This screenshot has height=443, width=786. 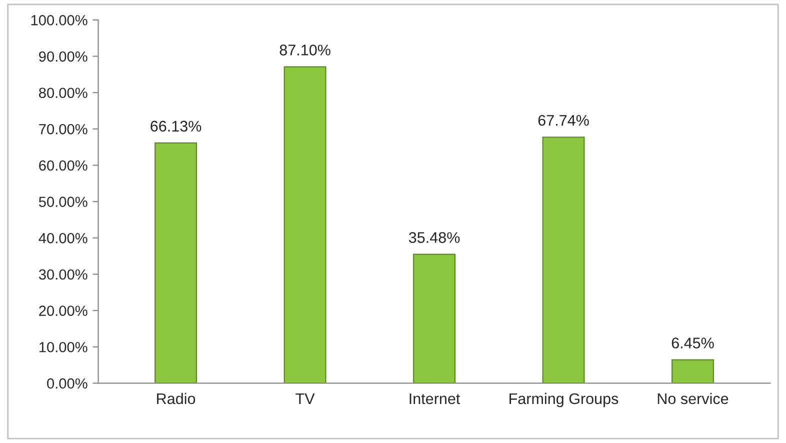 I want to click on y-tick-label: 80.00%, so click(x=63, y=93).